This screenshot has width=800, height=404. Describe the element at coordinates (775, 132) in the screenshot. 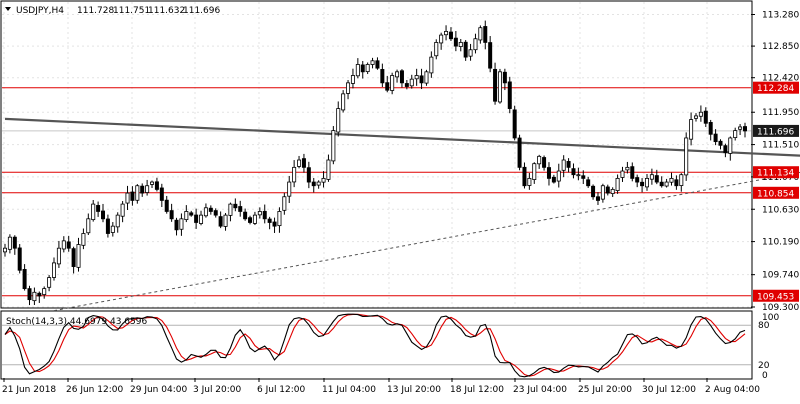

I see `current-price-label: 111.696` at that location.